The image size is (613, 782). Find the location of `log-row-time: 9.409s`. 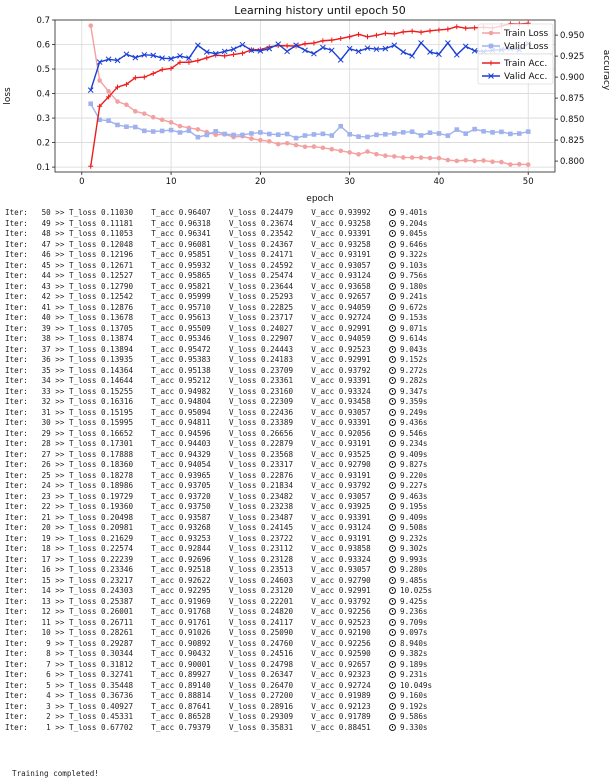

log-row-time: 9.409s is located at coordinates (414, 517).